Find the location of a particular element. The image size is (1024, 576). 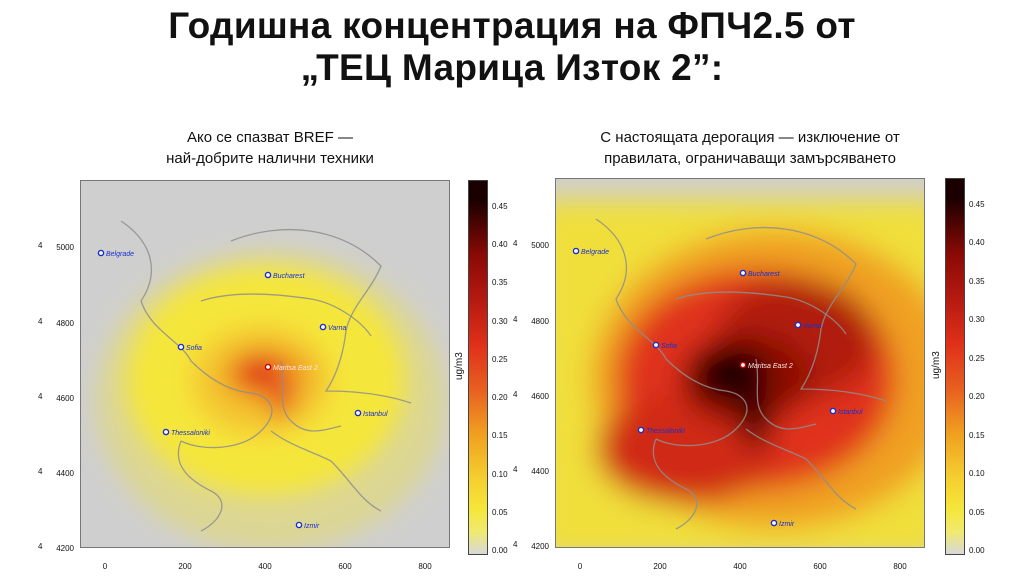

right-subtitle-line1: С настоящата дерогация — изключение от is located at coordinates (750, 137).